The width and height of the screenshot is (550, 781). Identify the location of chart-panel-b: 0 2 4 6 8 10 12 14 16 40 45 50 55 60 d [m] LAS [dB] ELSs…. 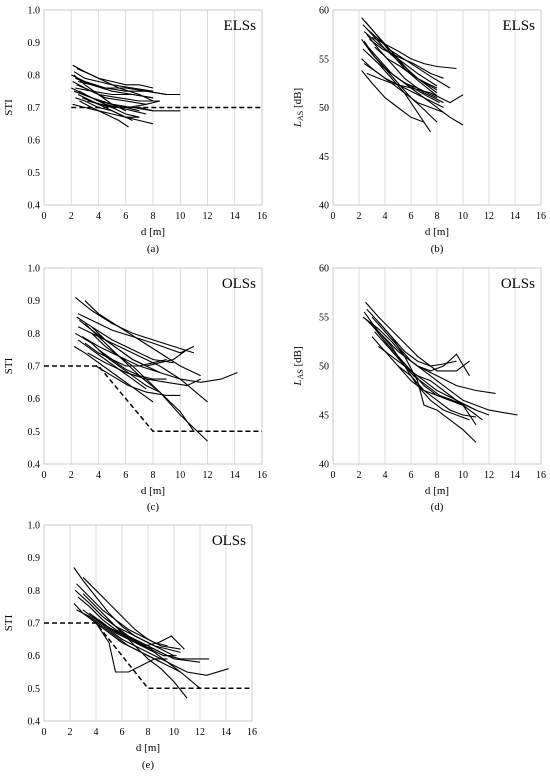
(419, 131).